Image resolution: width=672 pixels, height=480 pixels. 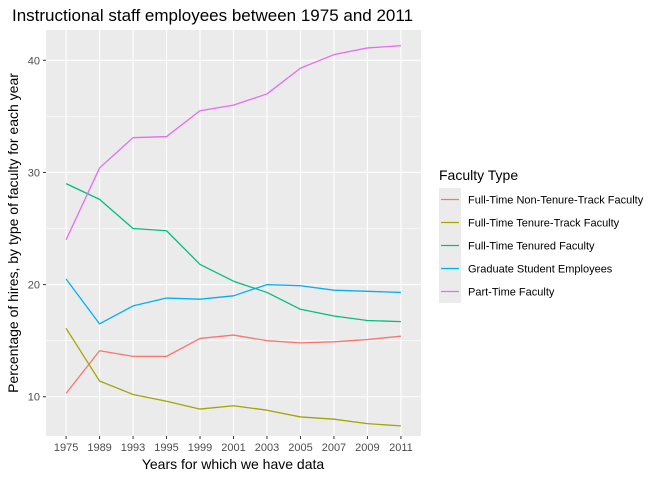 I want to click on y-tick-label: 20, so click(x=34, y=286).